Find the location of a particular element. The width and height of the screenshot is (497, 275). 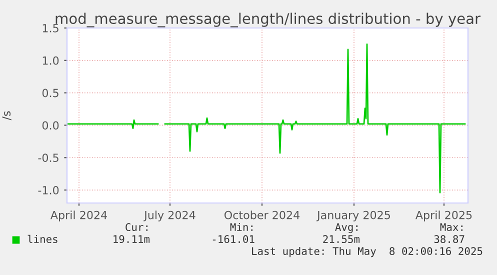

x-tick-label: October 2024 is located at coordinates (262, 215).